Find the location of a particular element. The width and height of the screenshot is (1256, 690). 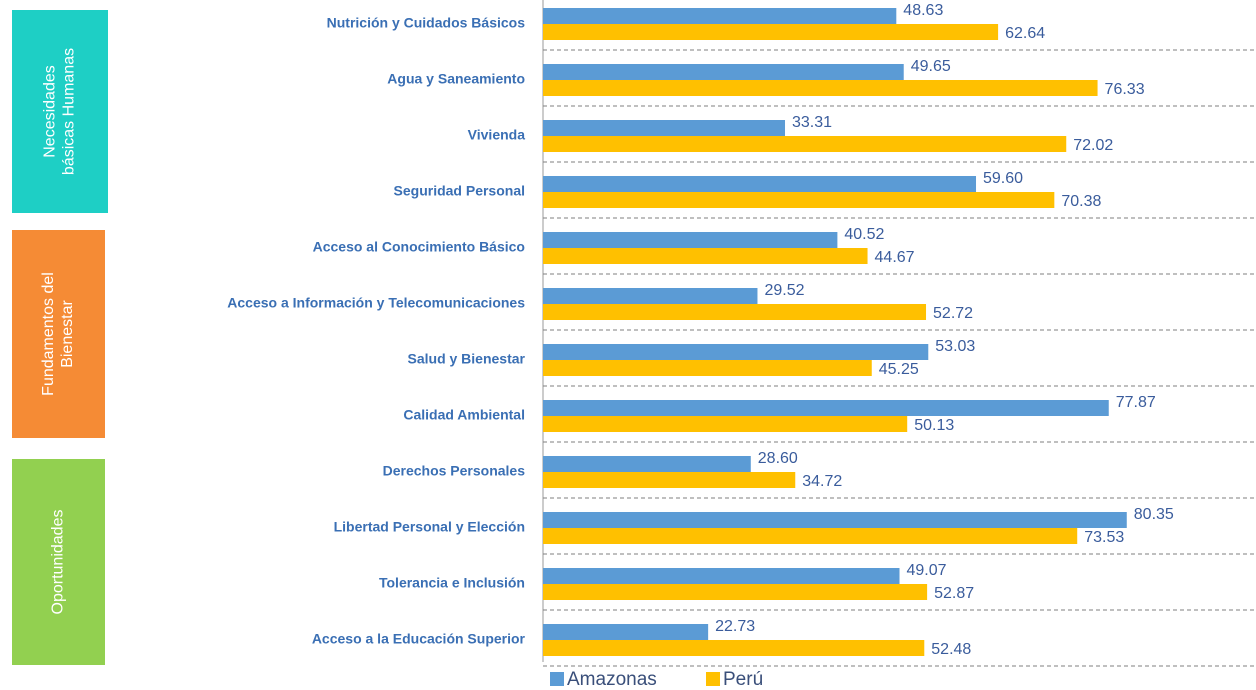

category-label: Vivienda is located at coordinates (497, 135).